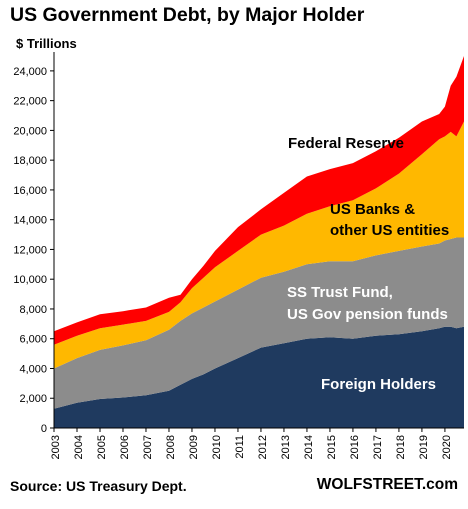 The image size is (468, 509). I want to click on chart-title: US Government Debt, by Major Holder, so click(187, 15).